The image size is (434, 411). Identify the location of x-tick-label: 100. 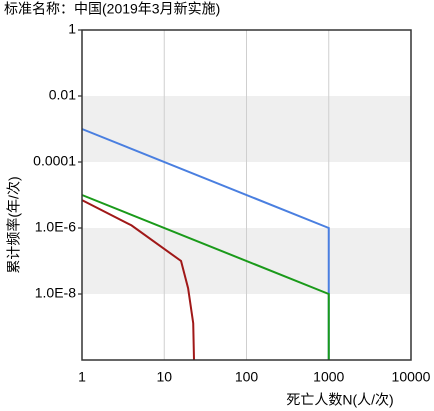
(247, 377).